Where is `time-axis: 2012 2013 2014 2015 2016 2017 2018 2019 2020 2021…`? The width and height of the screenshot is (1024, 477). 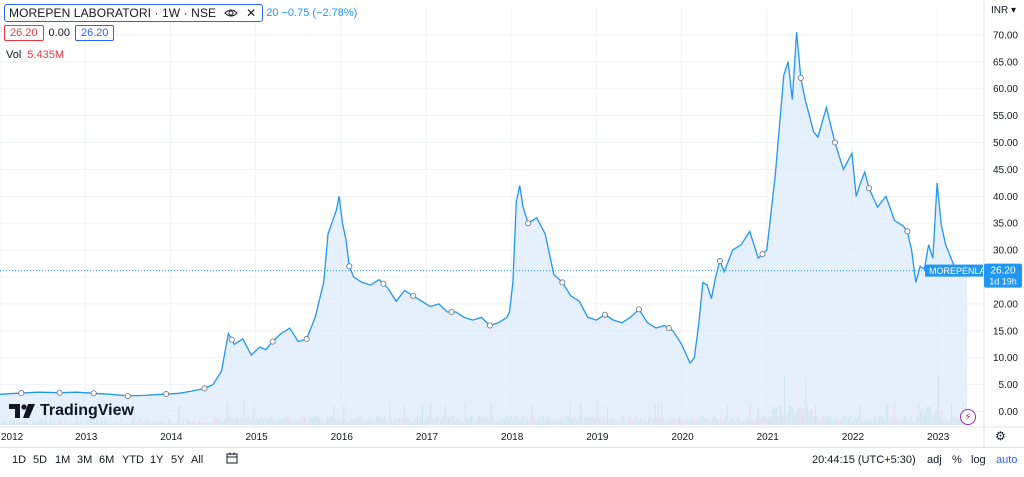 time-axis: 2012 2013 2014 2015 2016 2017 2018 2019 2020 2021… is located at coordinates (512, 434).